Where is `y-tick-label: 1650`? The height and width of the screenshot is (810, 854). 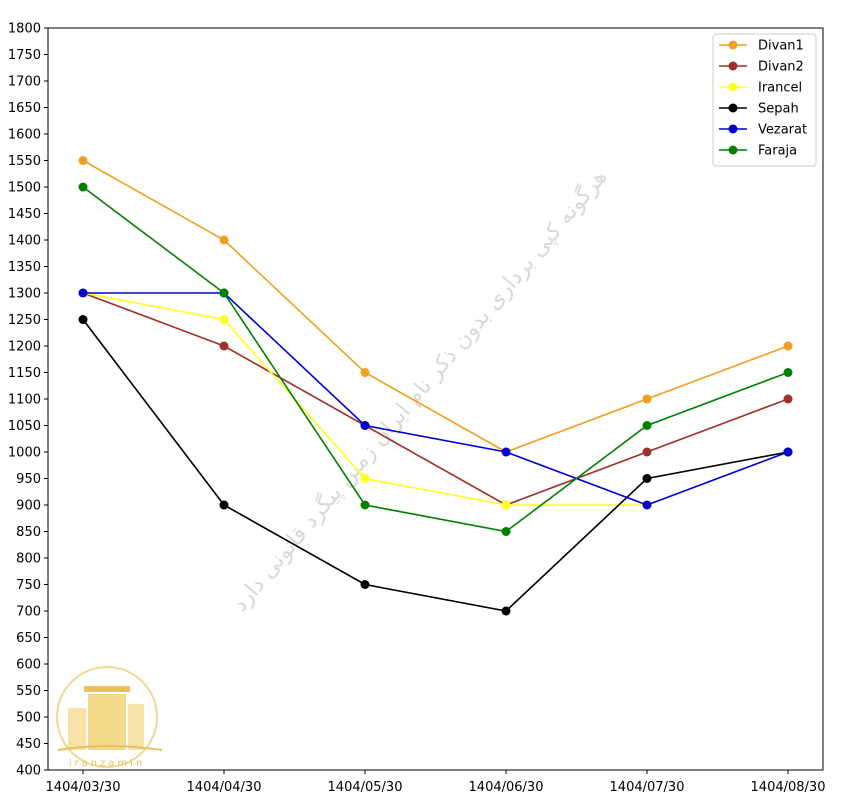
y-tick-label: 1650 is located at coordinates (24, 108).